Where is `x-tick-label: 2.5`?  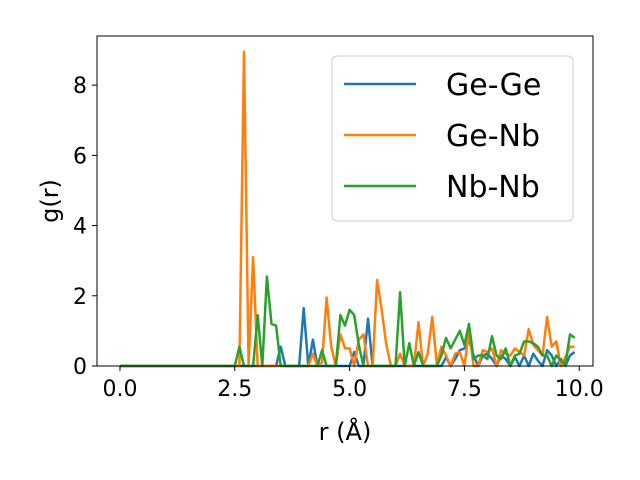 x-tick-label: 2.5 is located at coordinates (234, 389).